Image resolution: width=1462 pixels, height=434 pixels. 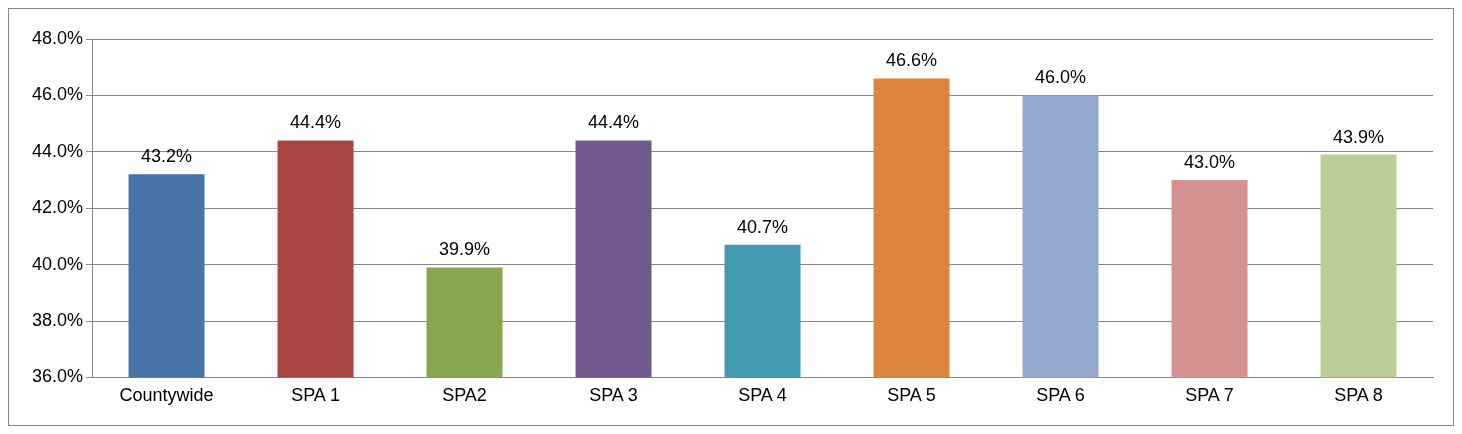 I want to click on y-tick-label: 48.0%, so click(x=57, y=37).